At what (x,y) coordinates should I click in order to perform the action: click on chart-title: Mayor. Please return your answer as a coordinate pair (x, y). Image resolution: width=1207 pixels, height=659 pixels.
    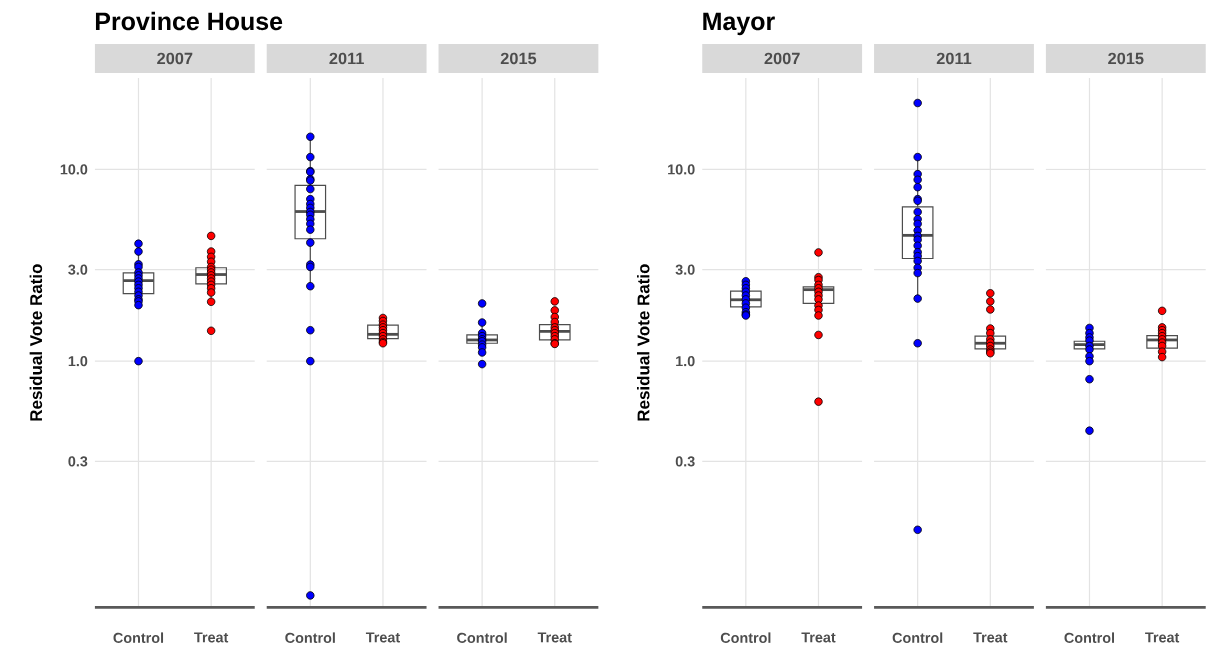
    Looking at the image, I should click on (739, 23).